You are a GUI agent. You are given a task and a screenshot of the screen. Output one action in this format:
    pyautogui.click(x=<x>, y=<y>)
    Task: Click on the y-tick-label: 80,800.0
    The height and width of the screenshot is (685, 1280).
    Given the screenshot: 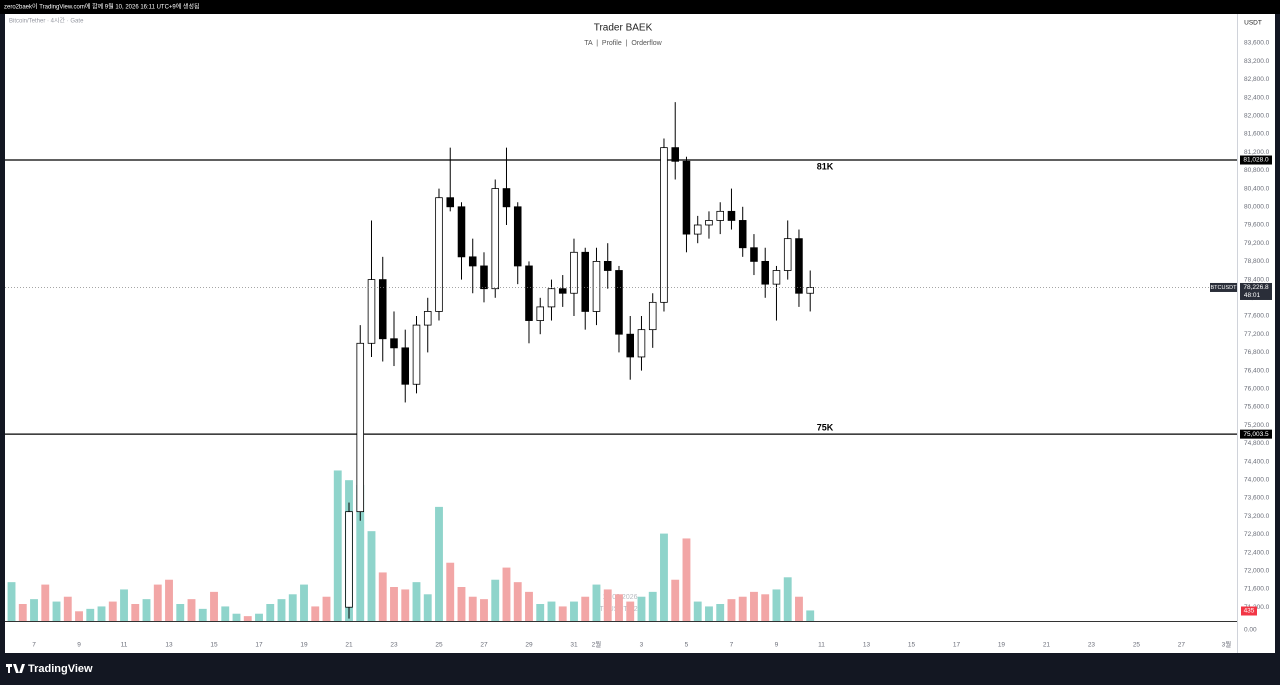 What is the action you would take?
    pyautogui.click(x=1257, y=170)
    